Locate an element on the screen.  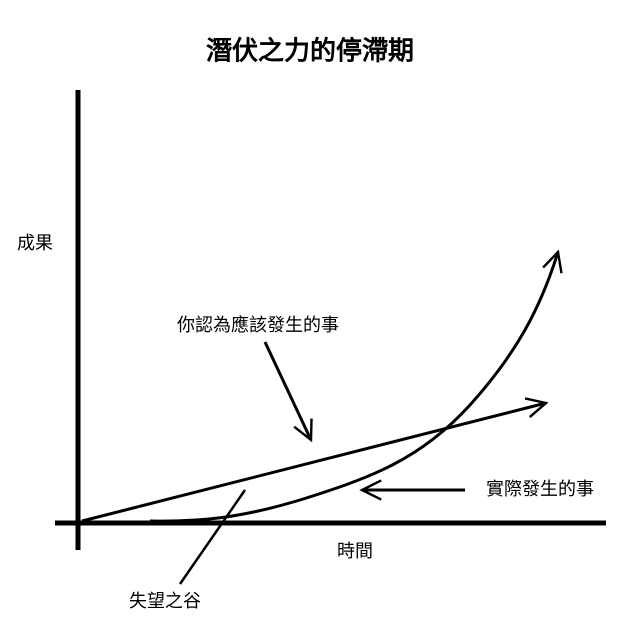
expected-pointer is located at coordinates (287, 390).